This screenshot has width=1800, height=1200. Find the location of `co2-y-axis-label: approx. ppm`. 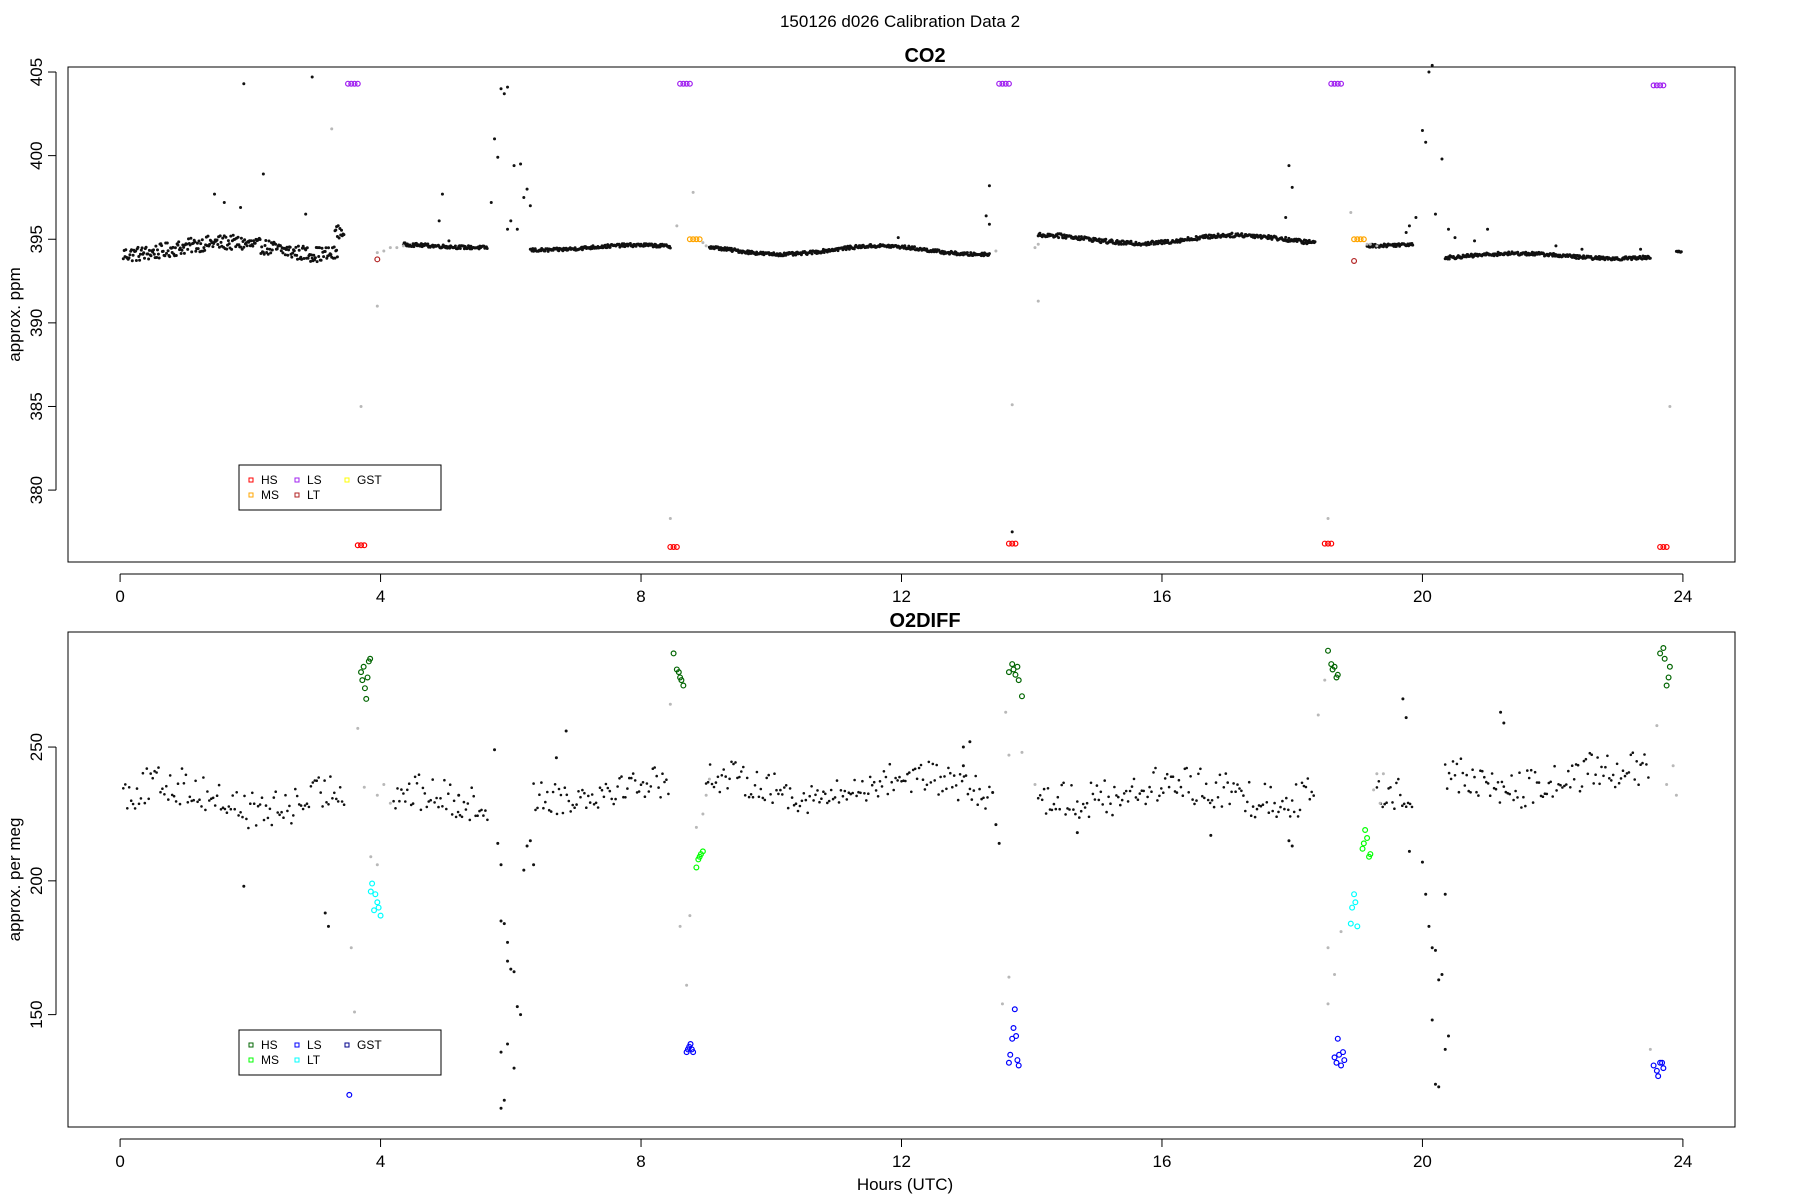

co2-y-axis-label: approx. ppm is located at coordinates (14, 314).